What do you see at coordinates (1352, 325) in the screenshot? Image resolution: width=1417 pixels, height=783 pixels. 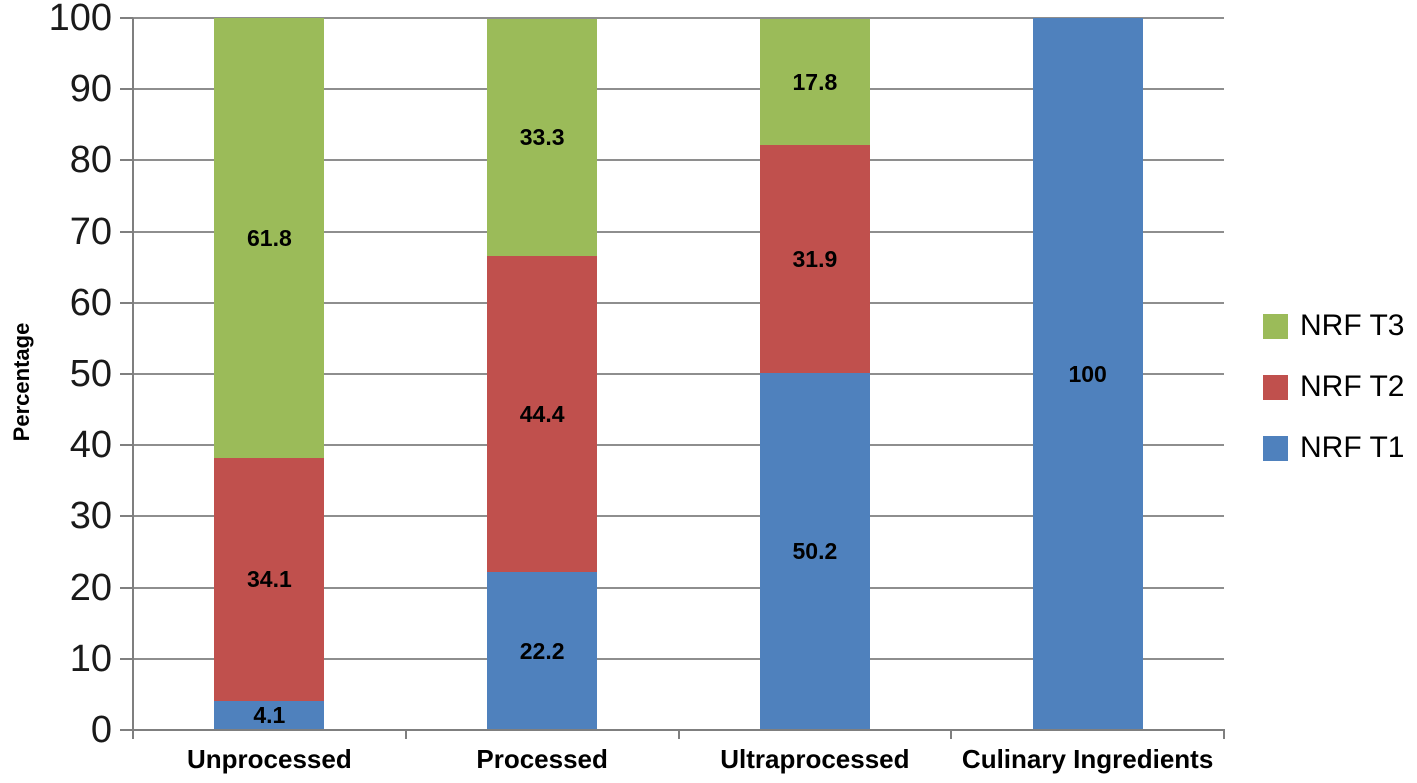 I see `legend-label: NRF T3` at bounding box center [1352, 325].